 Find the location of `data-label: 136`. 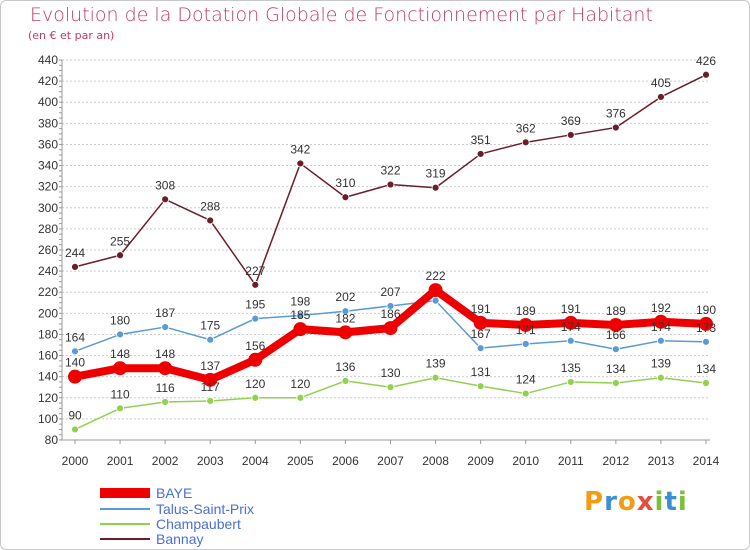

data-label: 136 is located at coordinates (345, 367).